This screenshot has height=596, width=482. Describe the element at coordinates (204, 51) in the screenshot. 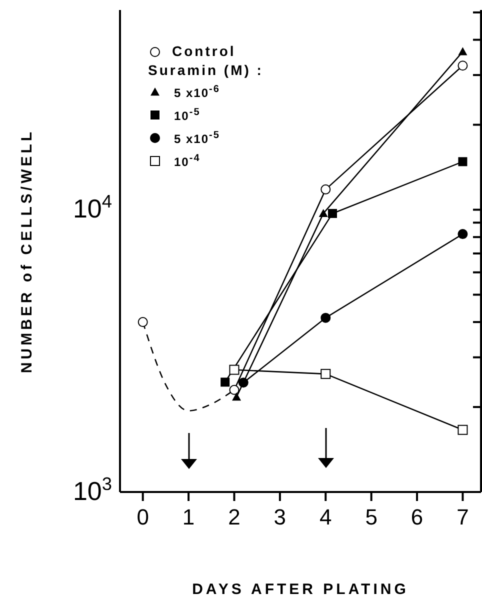

I see `legend-label: Control` at that location.